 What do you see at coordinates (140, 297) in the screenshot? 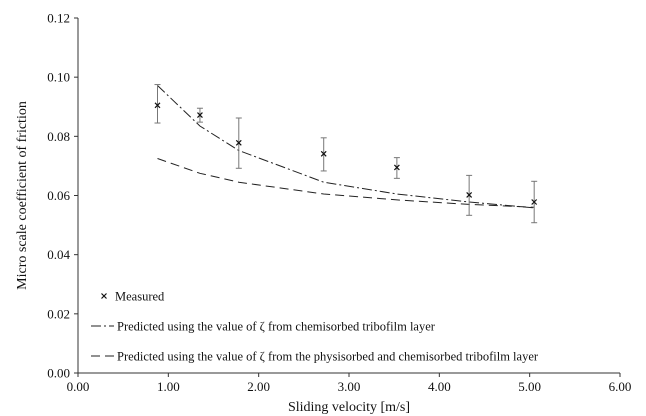
I see `legend-label: Measured` at bounding box center [140, 297].